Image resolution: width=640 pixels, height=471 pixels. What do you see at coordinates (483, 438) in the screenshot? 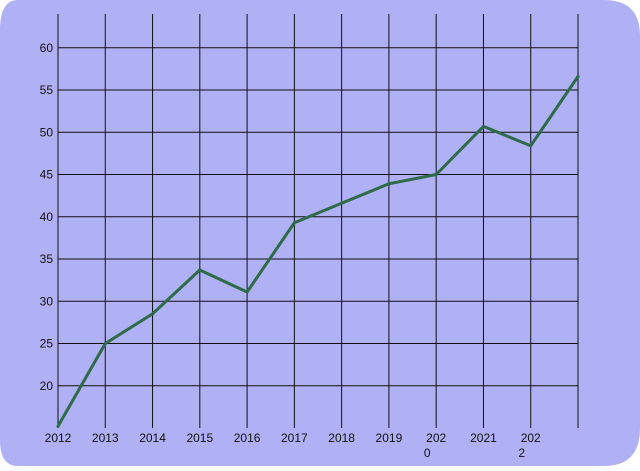
I see `x-tick-label: 2021` at bounding box center [483, 438].